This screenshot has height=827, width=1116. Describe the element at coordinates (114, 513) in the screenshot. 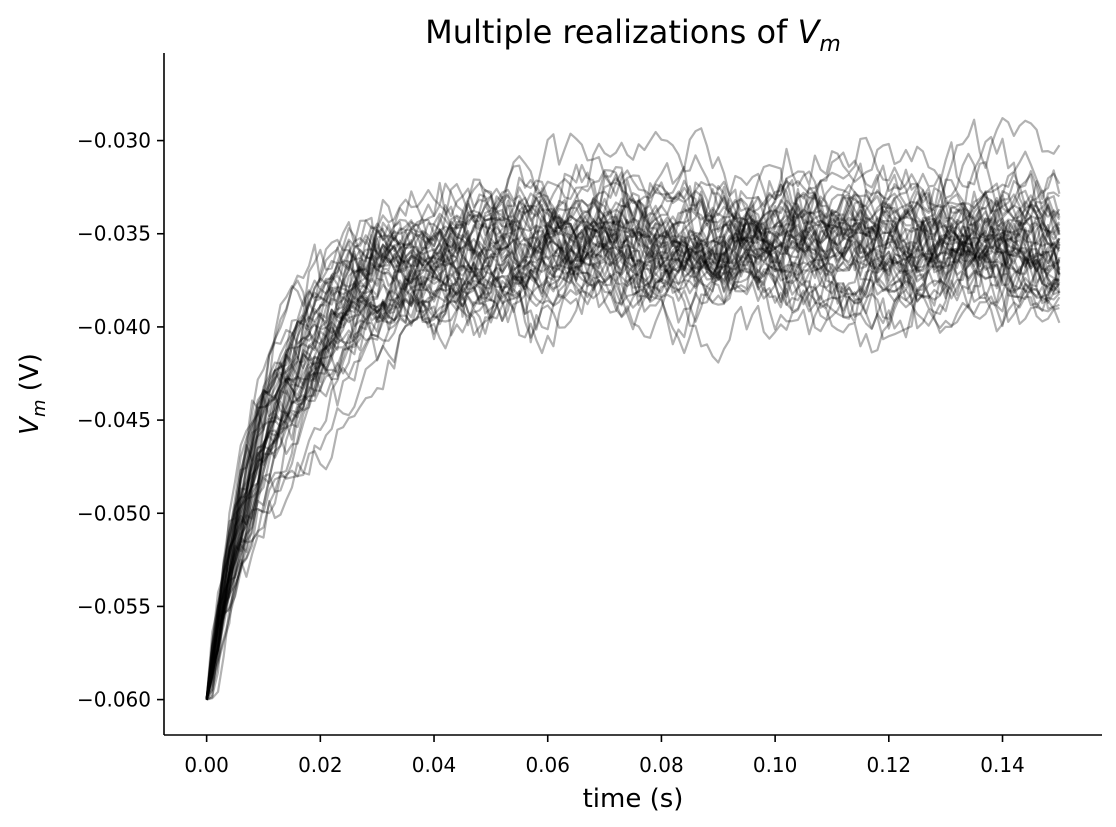

I see `y-tick-label: −0.050` at that location.